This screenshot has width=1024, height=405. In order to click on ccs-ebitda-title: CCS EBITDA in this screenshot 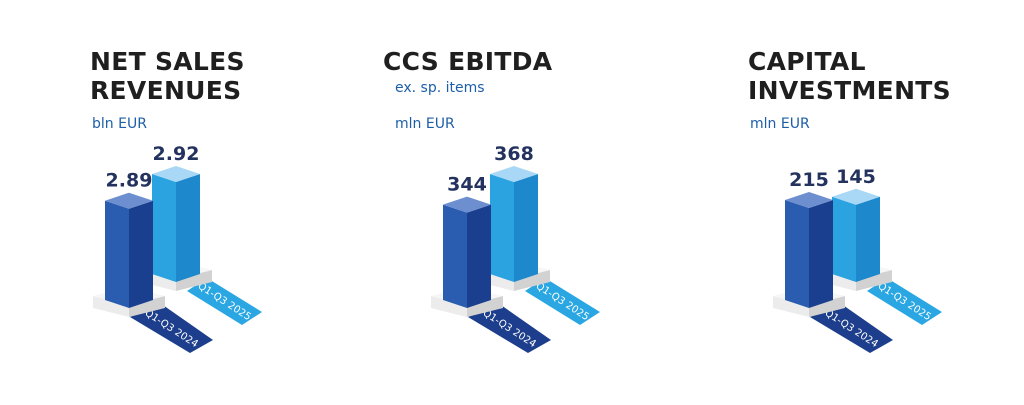, I will do `click(467, 61)`.